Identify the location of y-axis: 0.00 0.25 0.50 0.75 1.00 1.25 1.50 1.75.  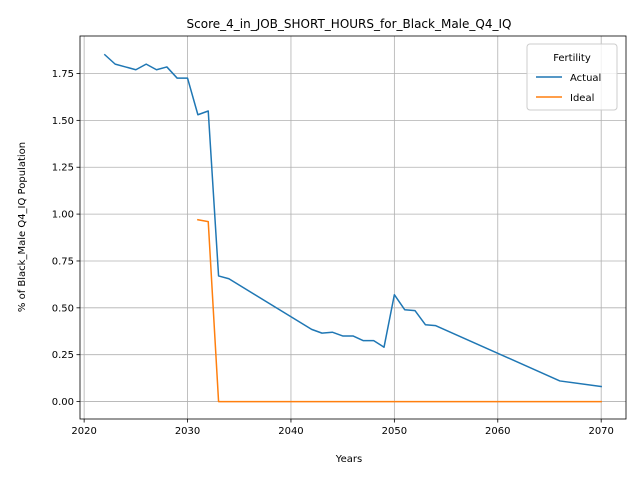
(66, 238).